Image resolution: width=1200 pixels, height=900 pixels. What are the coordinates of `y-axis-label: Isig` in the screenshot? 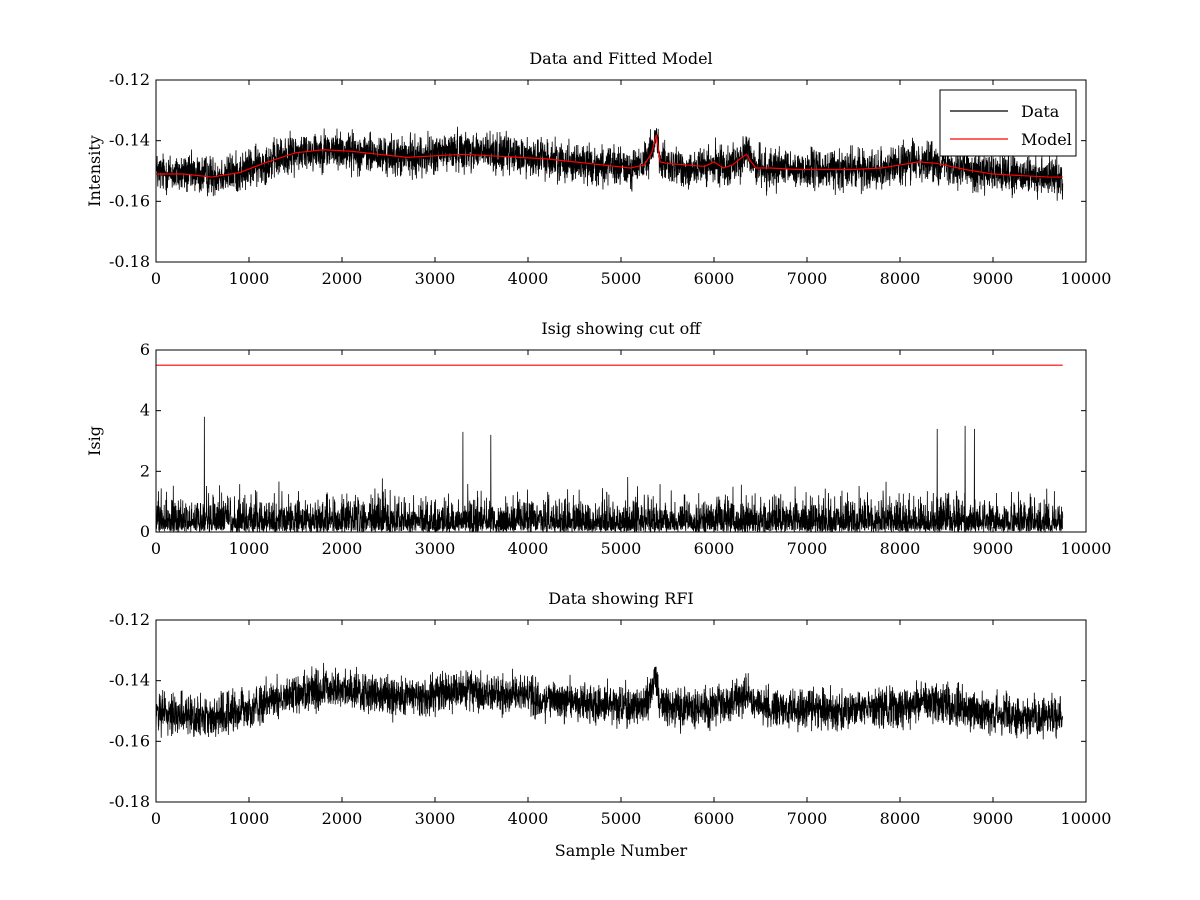 It's located at (94, 441).